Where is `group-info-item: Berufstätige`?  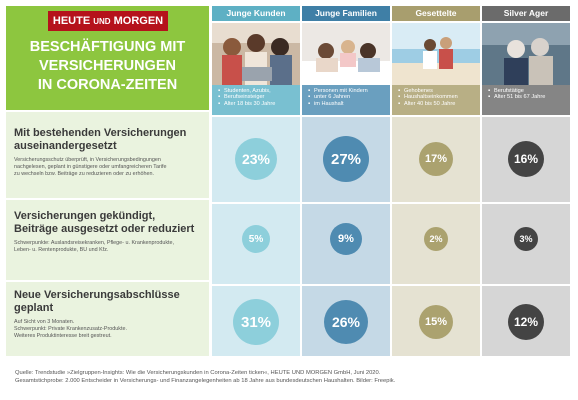
group-info-item: Berufstätige is located at coordinates (527, 91).